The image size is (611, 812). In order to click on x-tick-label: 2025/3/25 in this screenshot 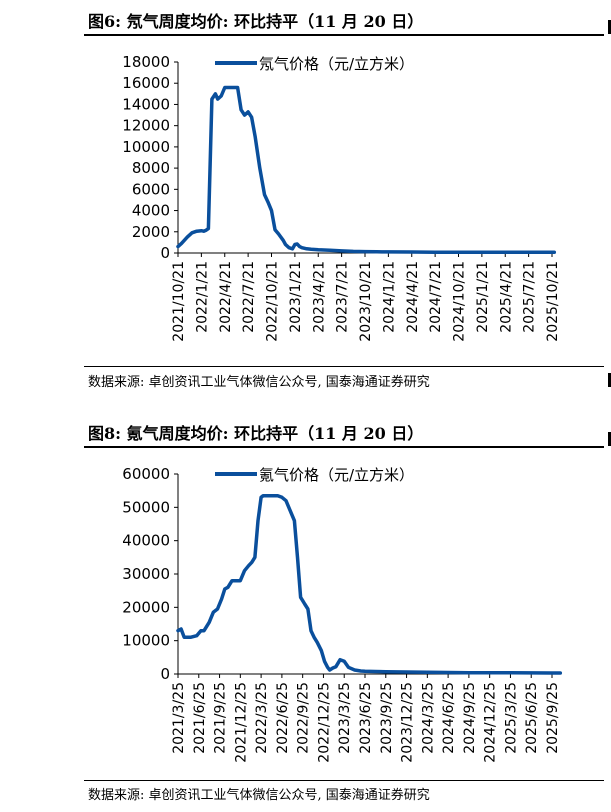, I will do `click(511, 718)`.